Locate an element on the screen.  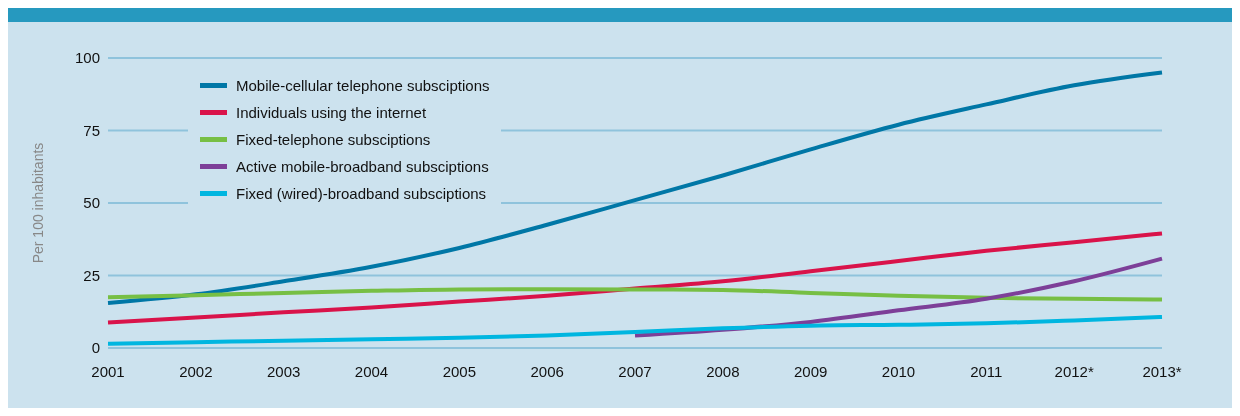
x-tick-label: 2004 is located at coordinates (371, 371).